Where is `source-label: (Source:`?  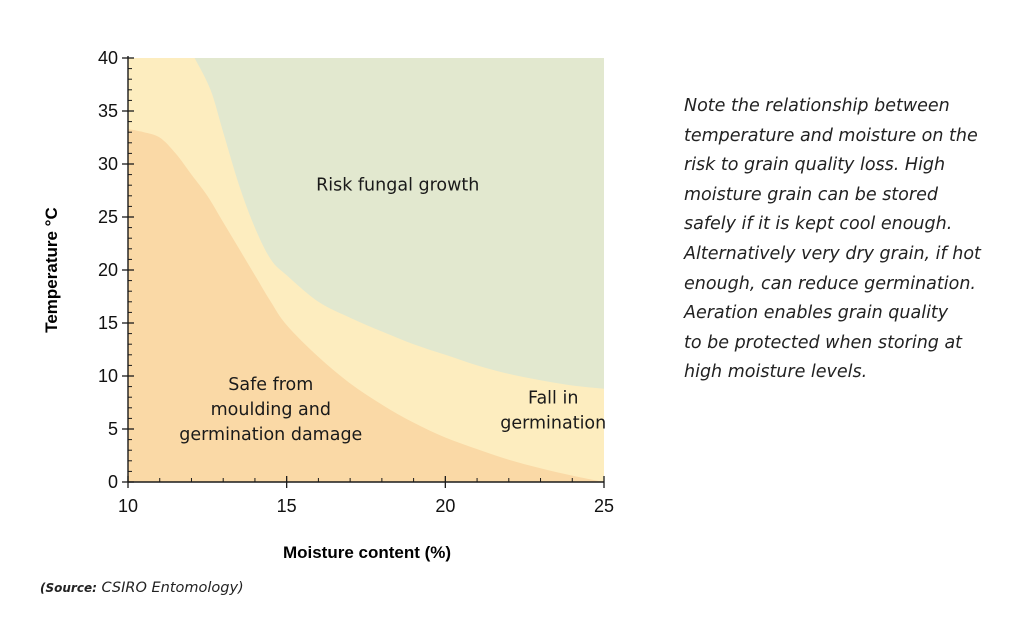 source-label: (Source: is located at coordinates (68, 588).